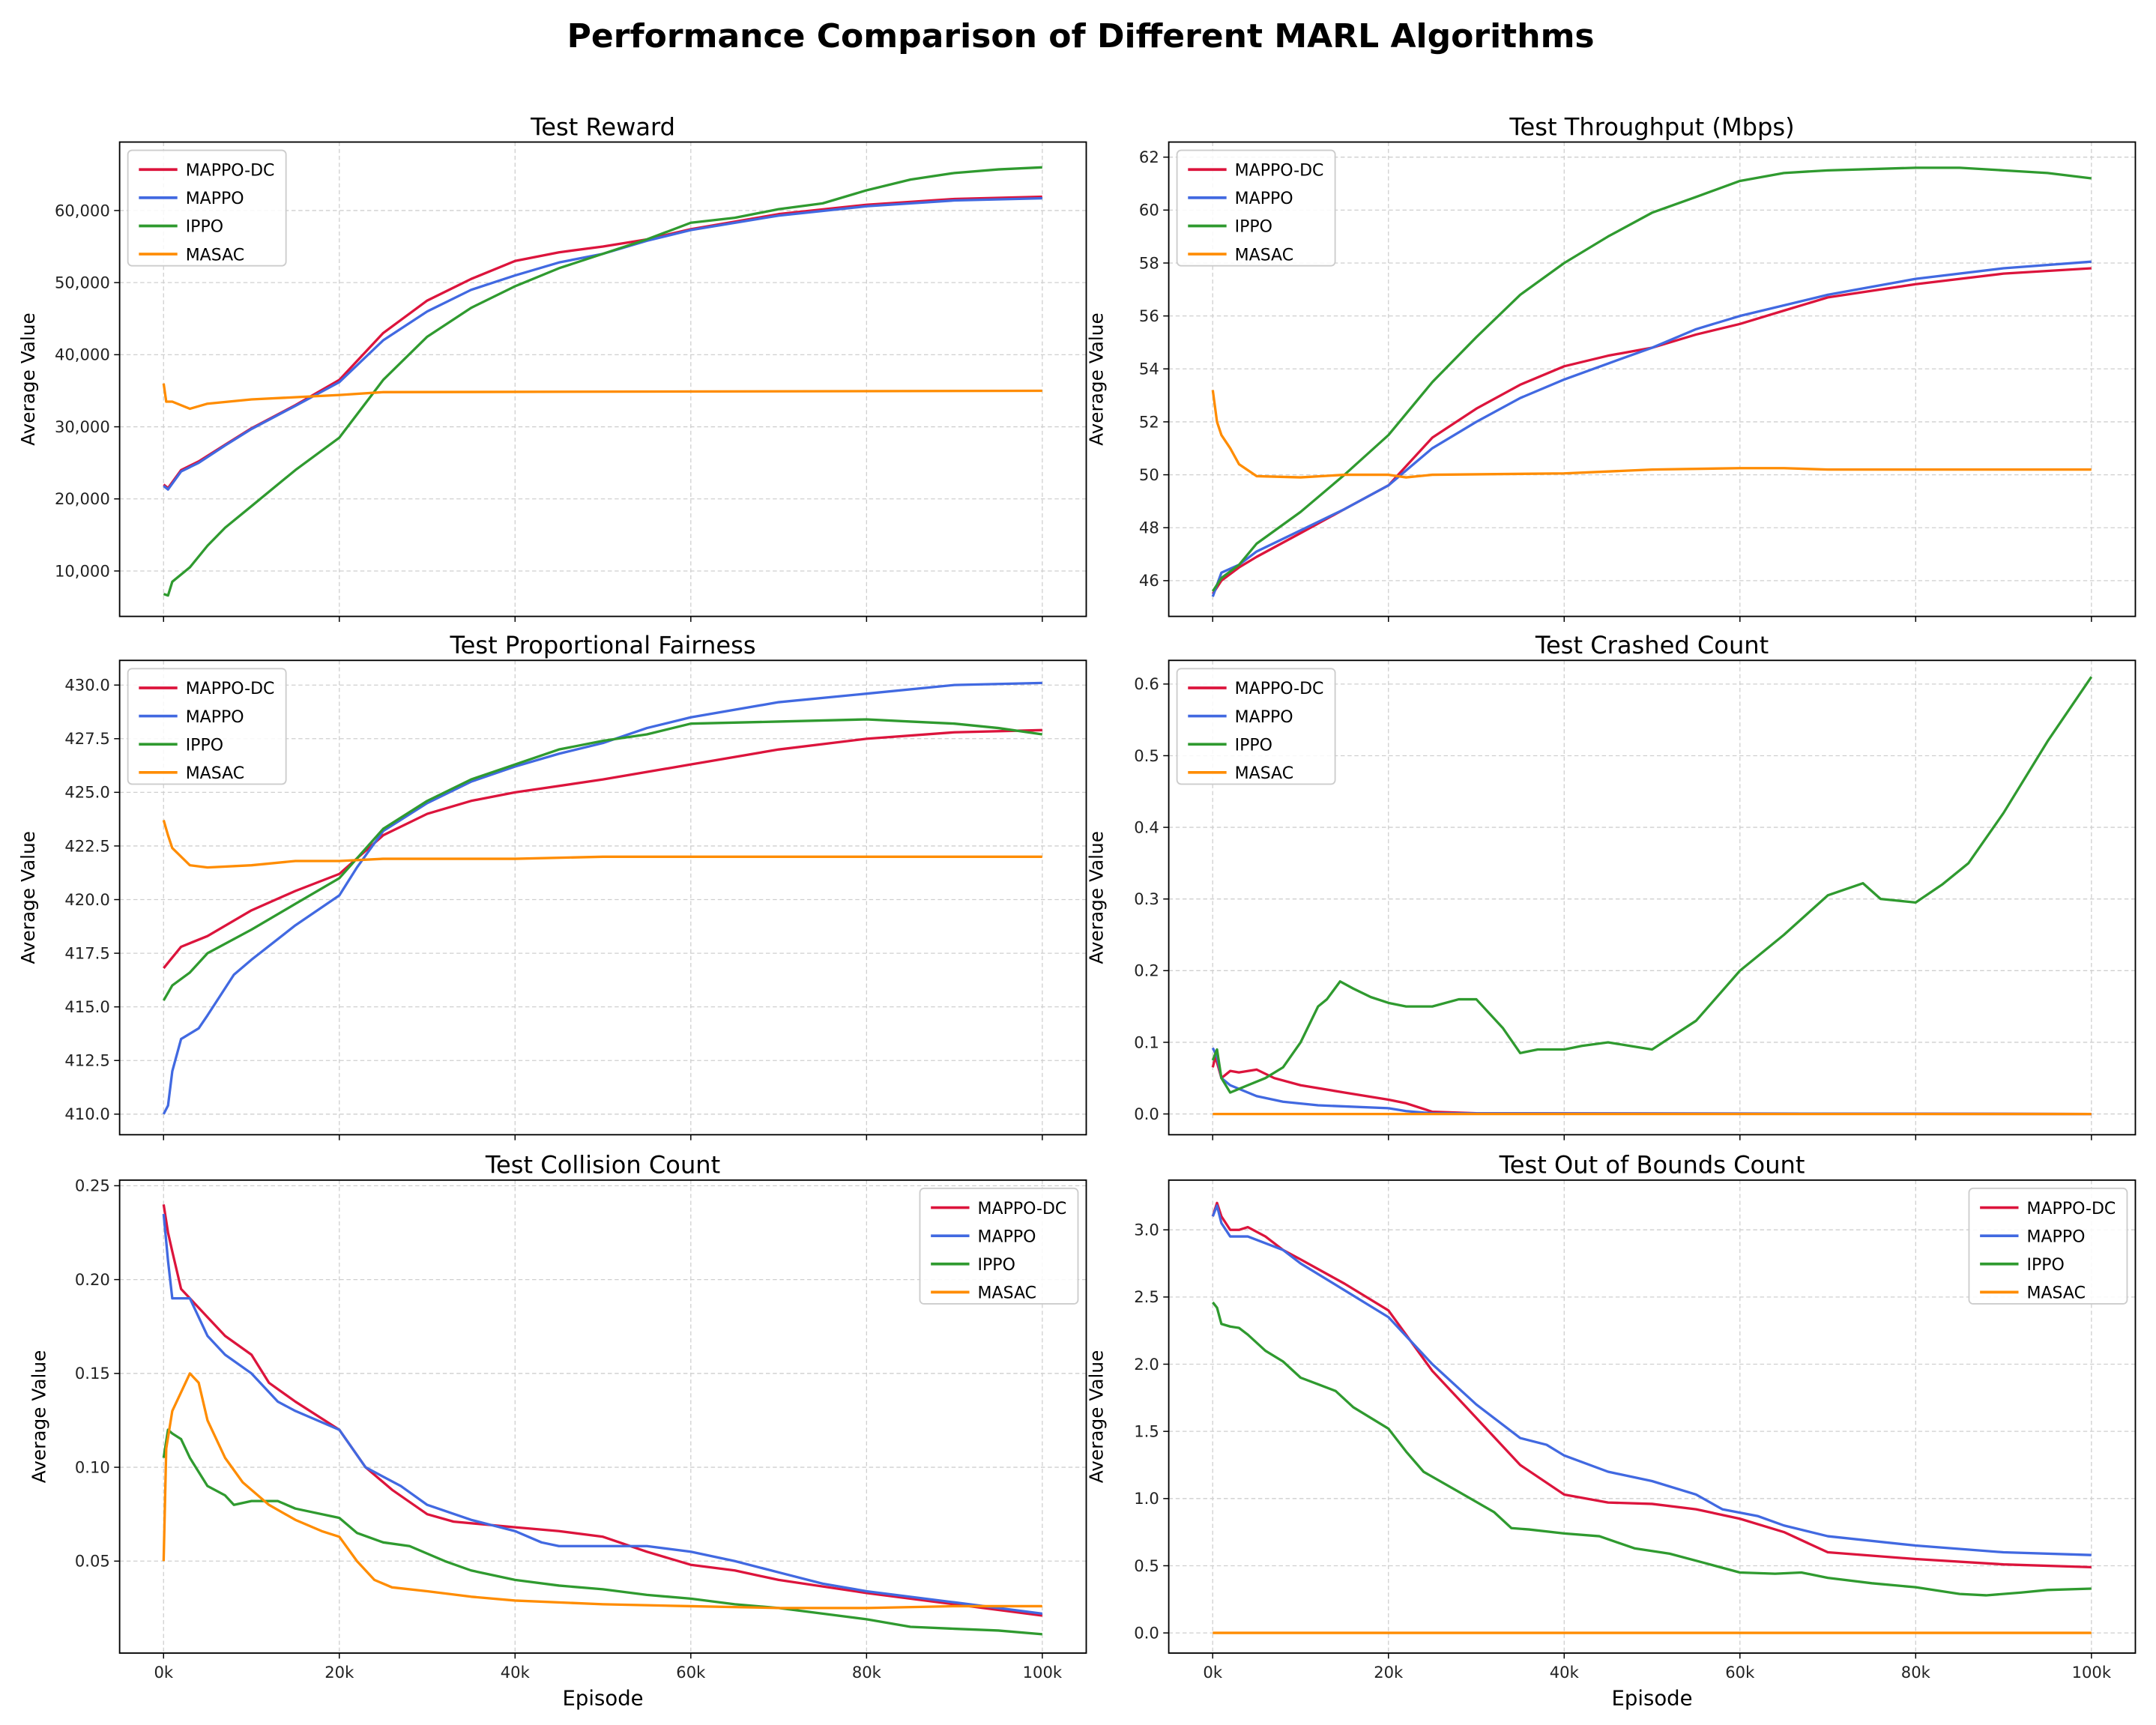 Image resolution: width=2156 pixels, height=1725 pixels. I want to click on y-tick-label: 425.0, so click(86, 792).